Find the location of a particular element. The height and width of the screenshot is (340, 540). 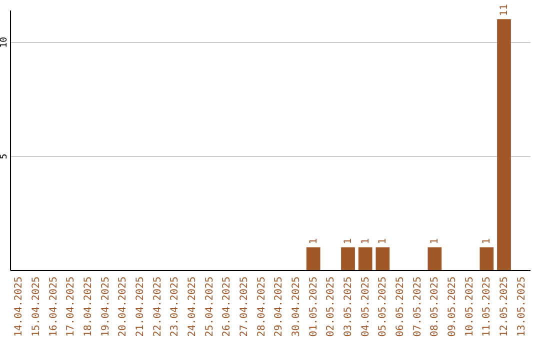

x-tick-label: 22.04.2025 is located at coordinates (158, 306).